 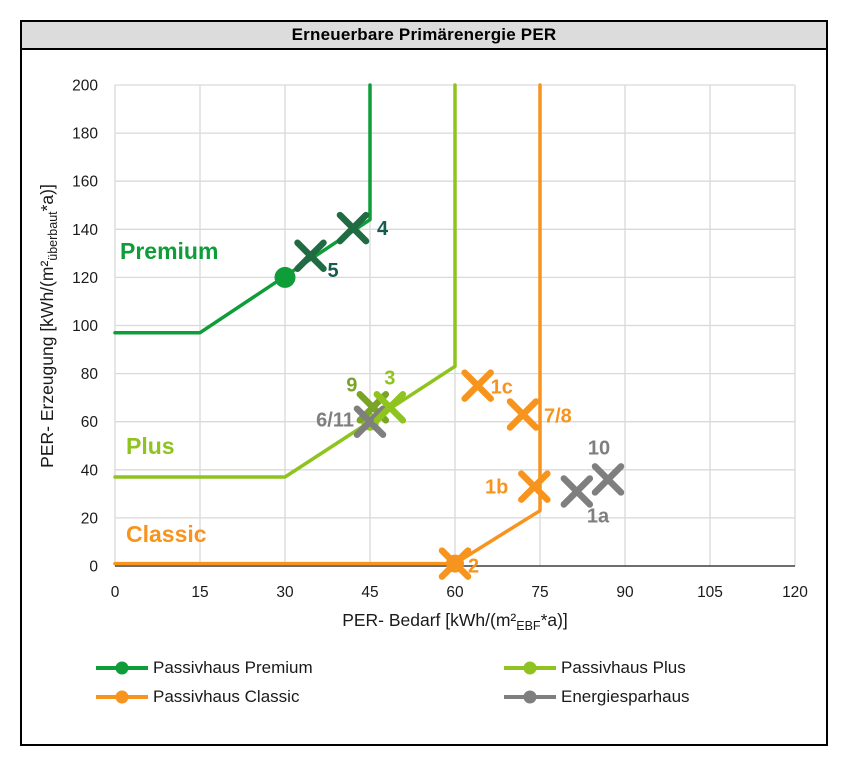 I want to click on chart-title: Erneuerbare Primärenergie PER, so click(x=424, y=36).